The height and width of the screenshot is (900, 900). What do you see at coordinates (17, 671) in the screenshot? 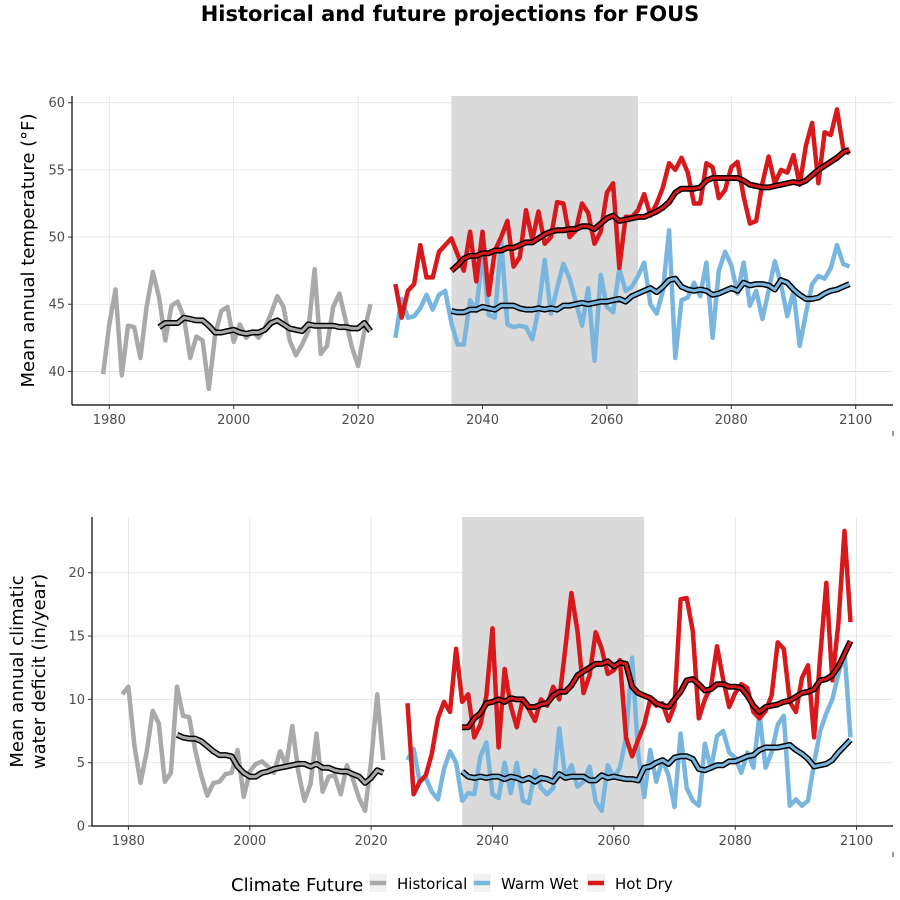
I see `y-axis-label-line: Mean annual climatic` at bounding box center [17, 671].